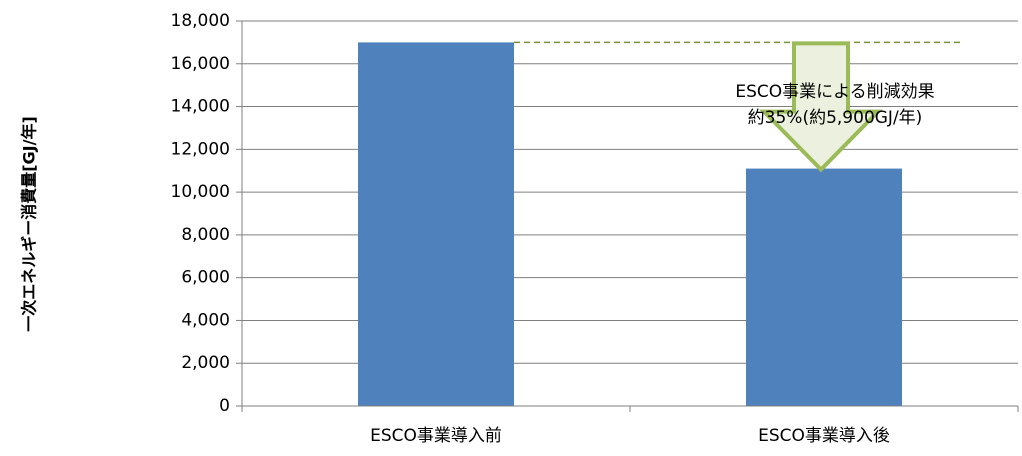  Describe the element at coordinates (205, 235) in the screenshot. I see `y-tick-label: 8,000` at that location.